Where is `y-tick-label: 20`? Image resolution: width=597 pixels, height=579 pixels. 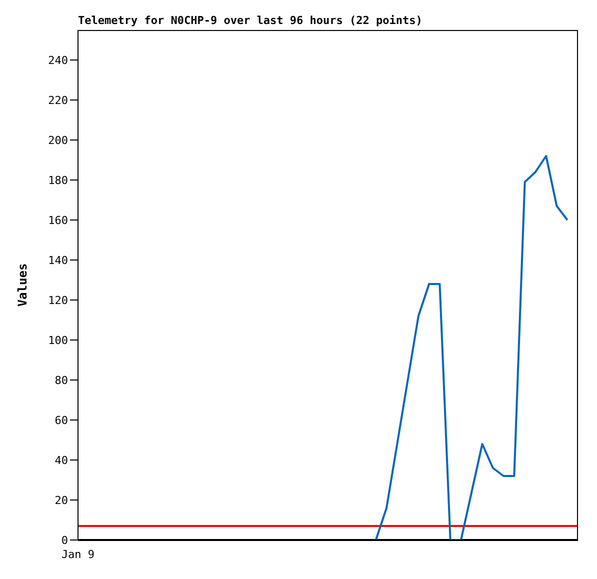
y-tick-label: 20 is located at coordinates (61, 500).